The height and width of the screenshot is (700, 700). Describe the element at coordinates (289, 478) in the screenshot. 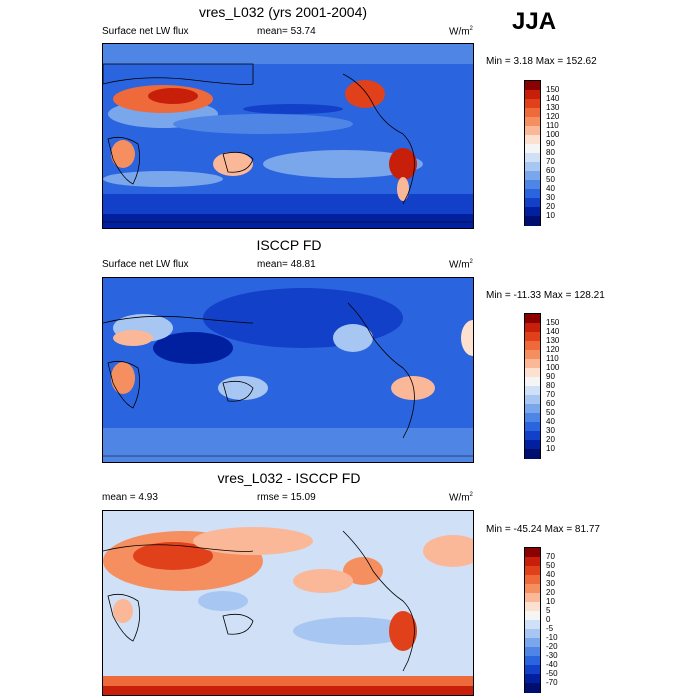

I see `panel-title: vres_L032 - ISCCP FD` at that location.